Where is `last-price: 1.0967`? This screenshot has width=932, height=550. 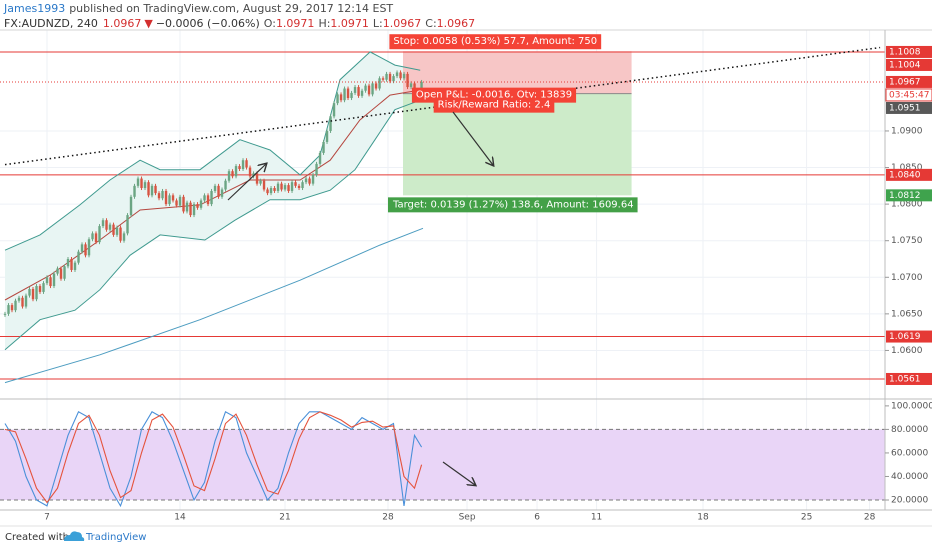 last-price: 1.0967 is located at coordinates (122, 23).